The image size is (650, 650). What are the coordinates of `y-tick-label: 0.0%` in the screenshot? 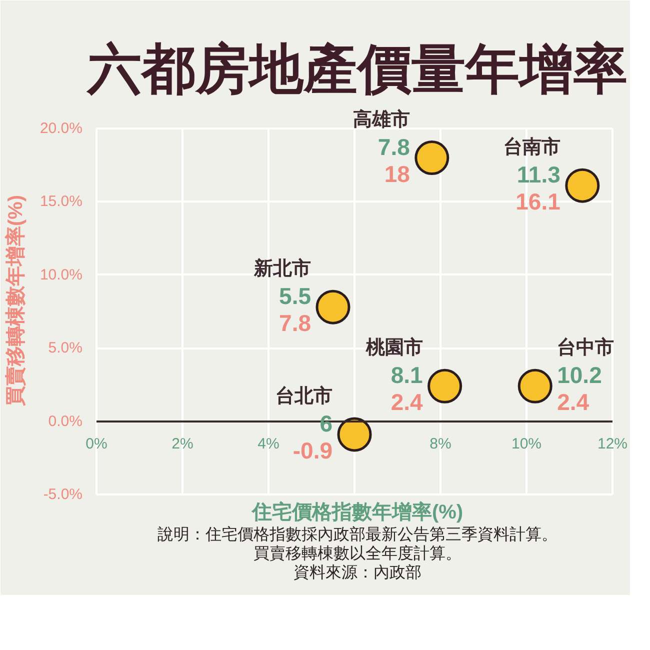 It's located at (65, 421).